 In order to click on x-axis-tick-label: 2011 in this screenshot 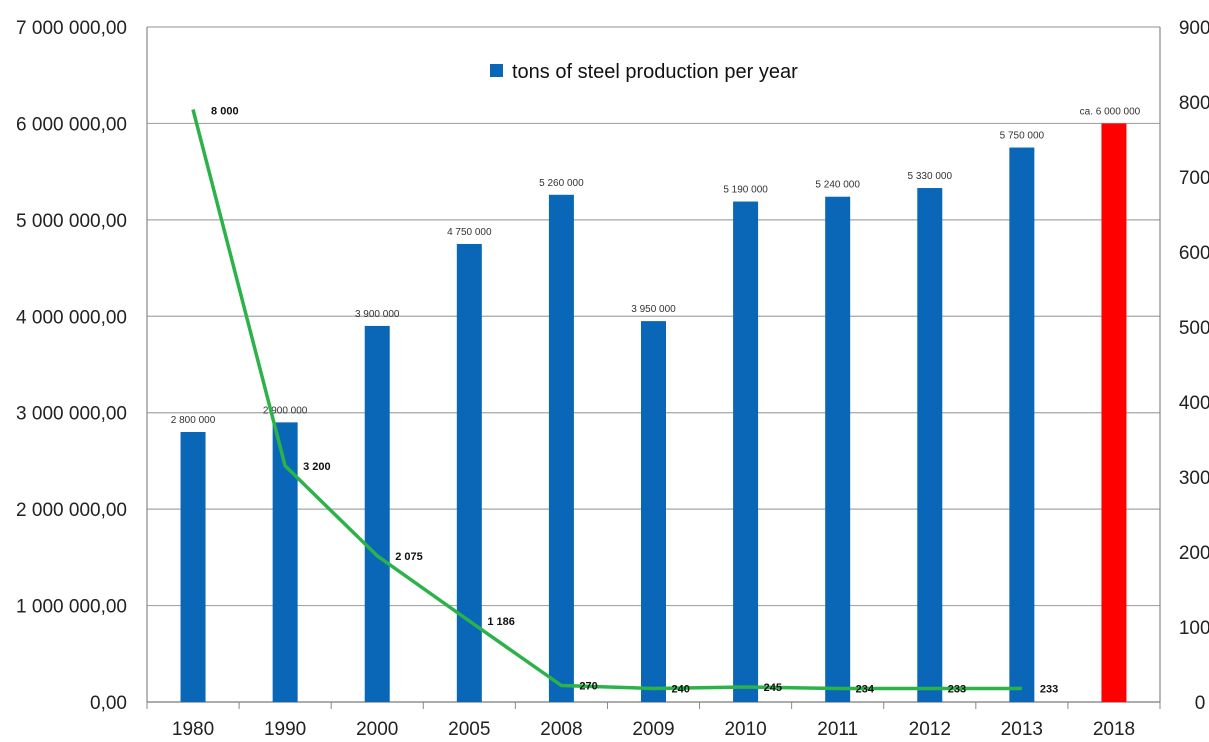, I will do `click(837, 729)`.